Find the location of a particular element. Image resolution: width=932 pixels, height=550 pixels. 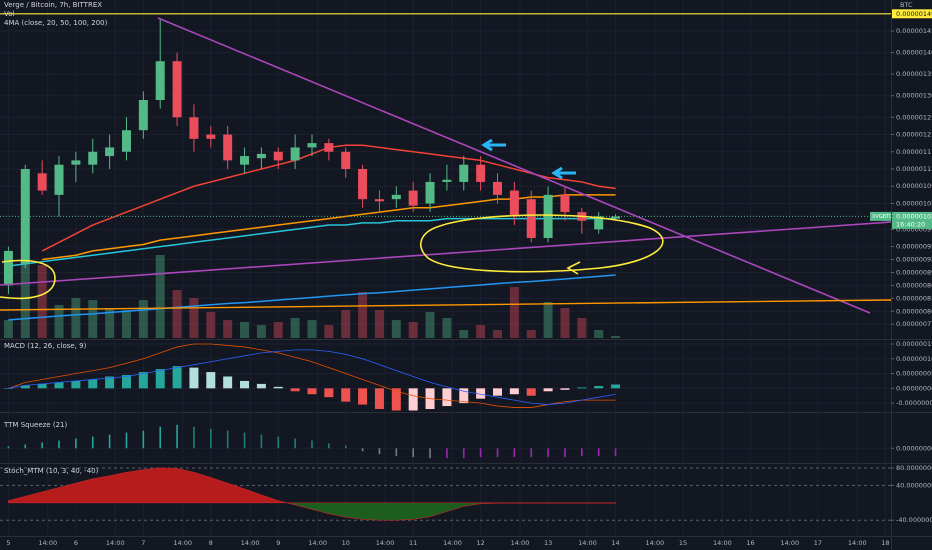

x-tick-label: 12 is located at coordinates (480, 543).